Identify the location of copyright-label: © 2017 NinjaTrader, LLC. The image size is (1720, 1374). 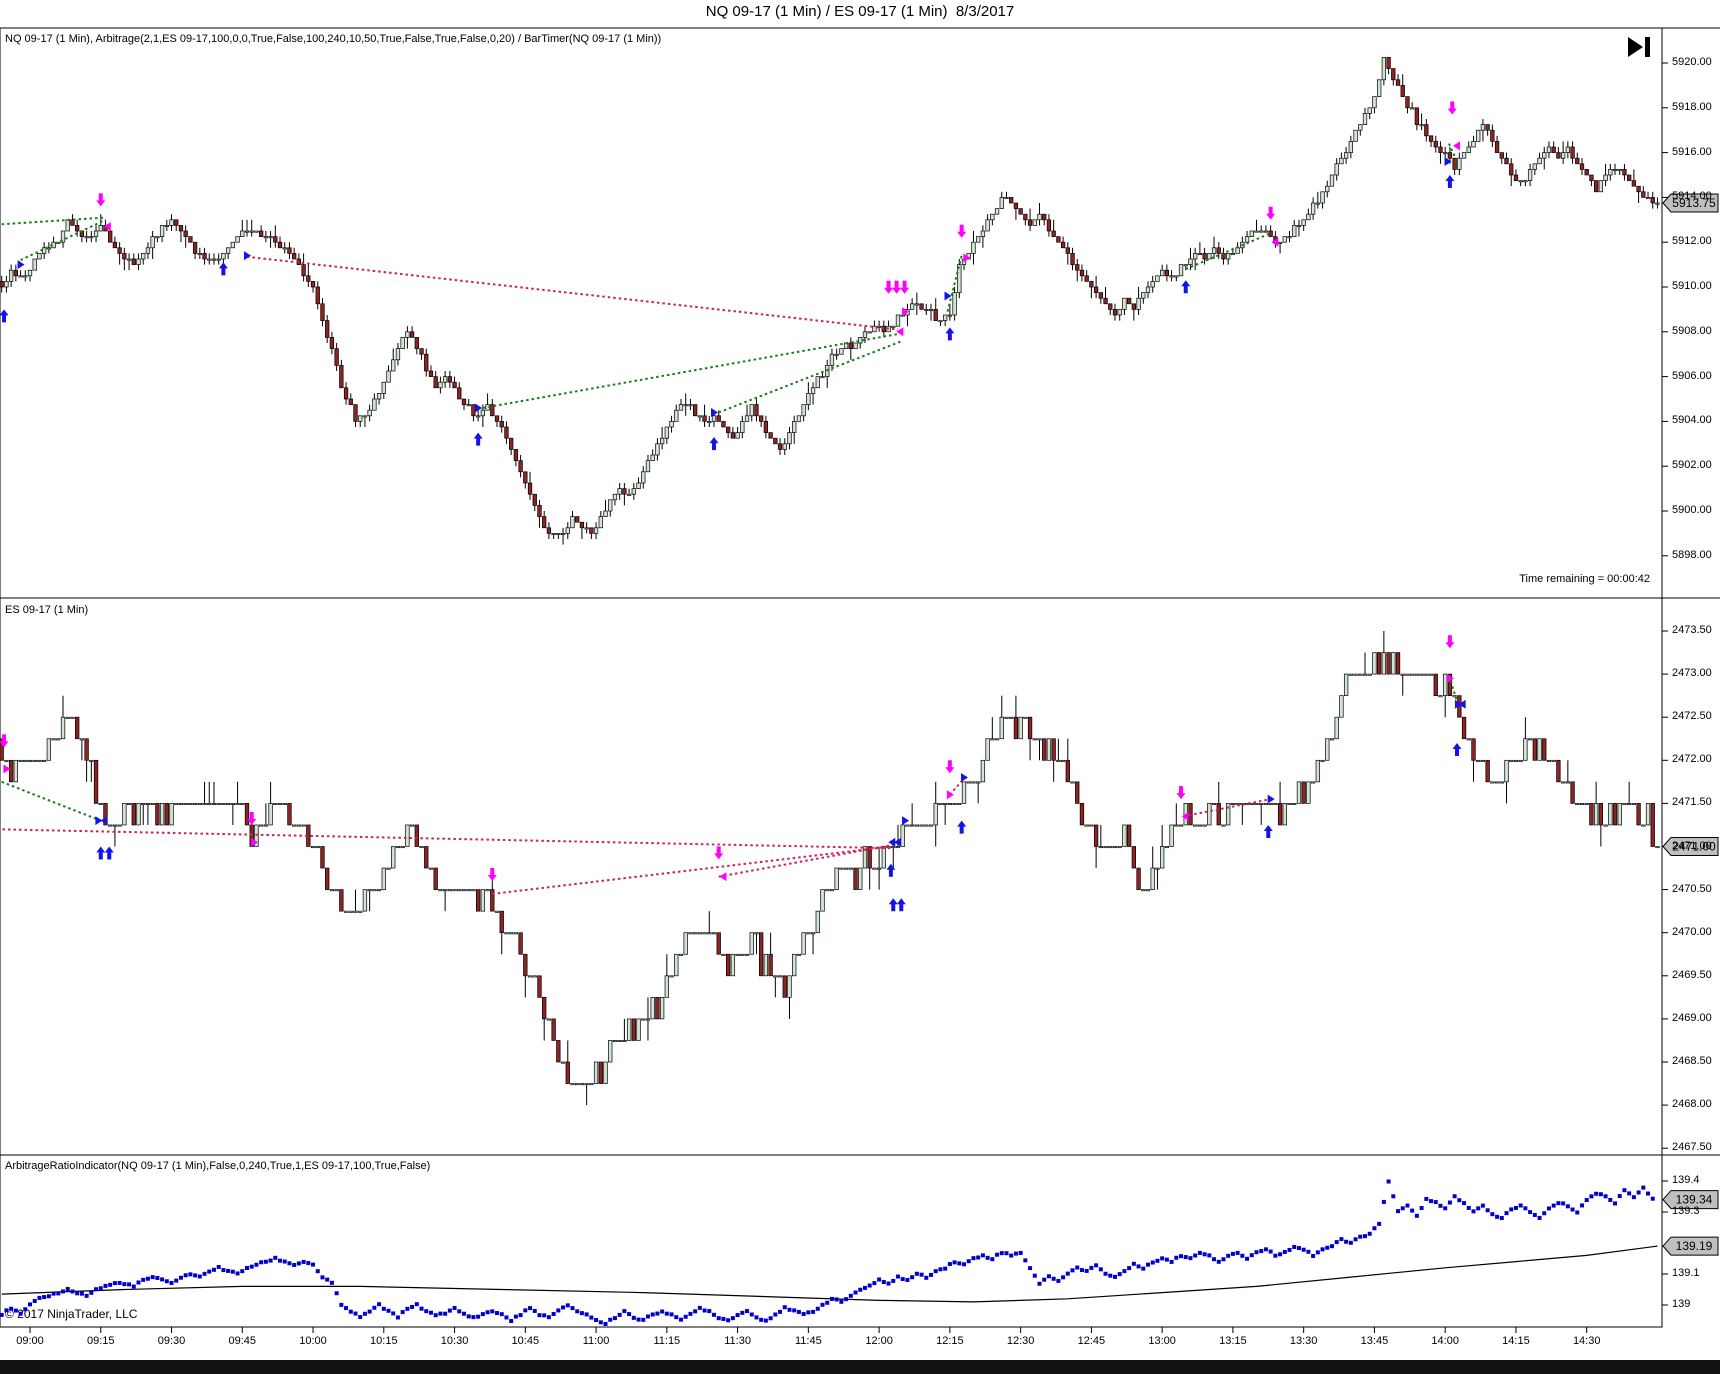
(71, 1314).